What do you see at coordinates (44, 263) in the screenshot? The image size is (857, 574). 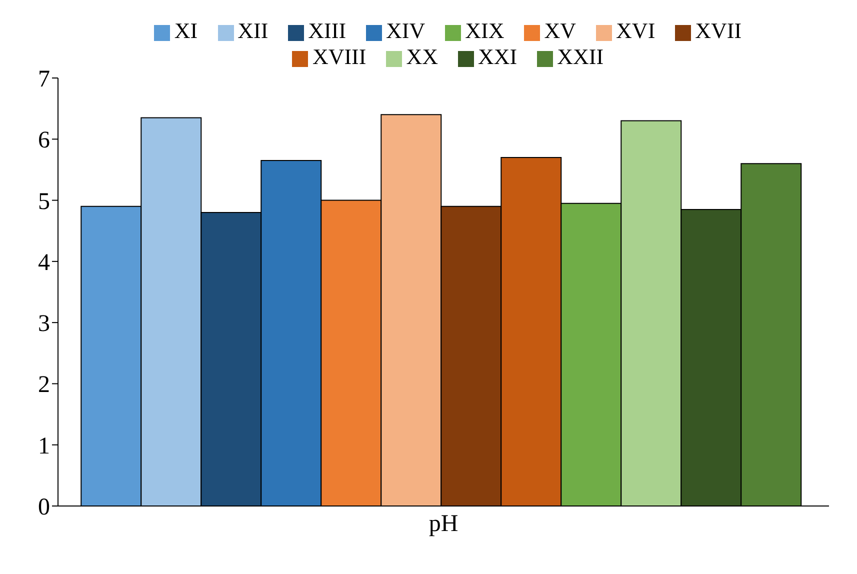 I see `y-tick-label: 4` at bounding box center [44, 263].